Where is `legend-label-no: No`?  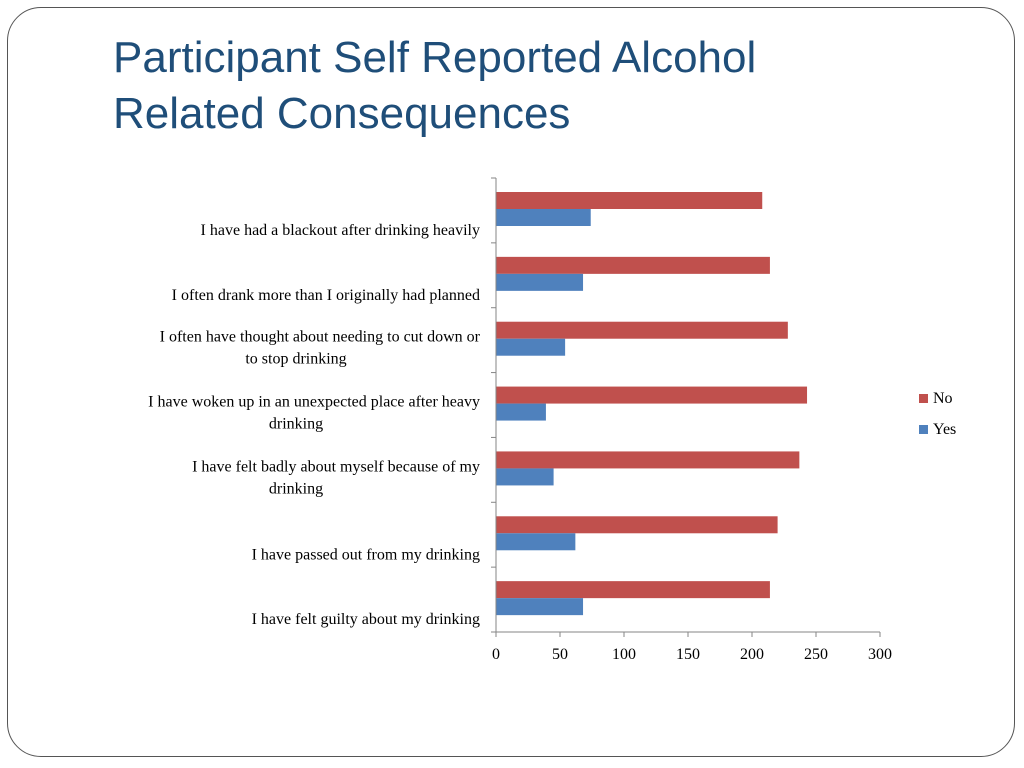
legend-label-no: No is located at coordinates (943, 398).